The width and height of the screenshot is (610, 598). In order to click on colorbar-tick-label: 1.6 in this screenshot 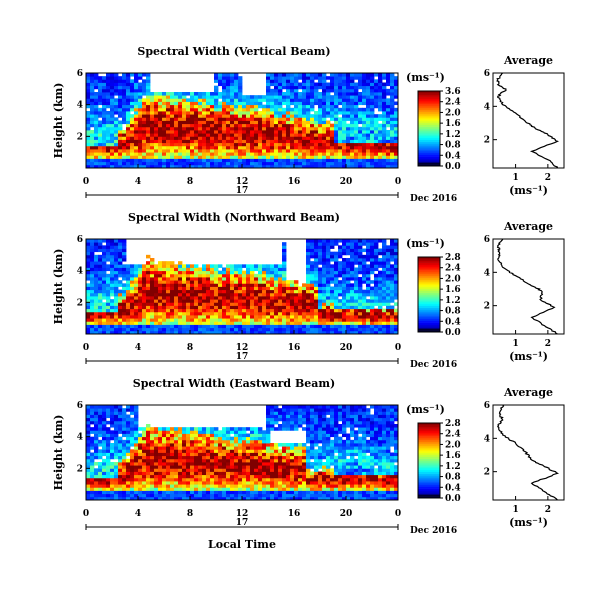, I will do `click(453, 290)`.